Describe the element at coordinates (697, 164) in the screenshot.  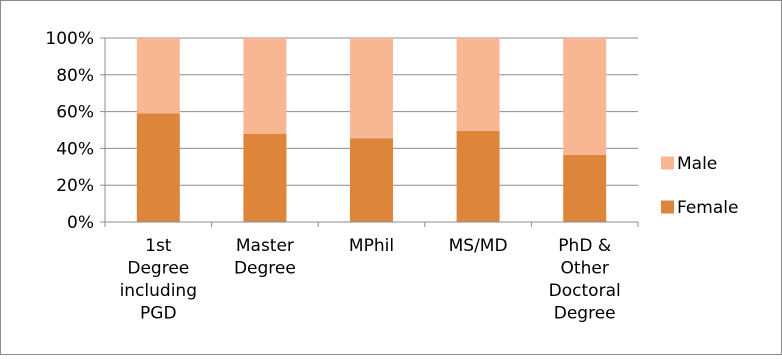
I see `legend-label-male: Male` at that location.